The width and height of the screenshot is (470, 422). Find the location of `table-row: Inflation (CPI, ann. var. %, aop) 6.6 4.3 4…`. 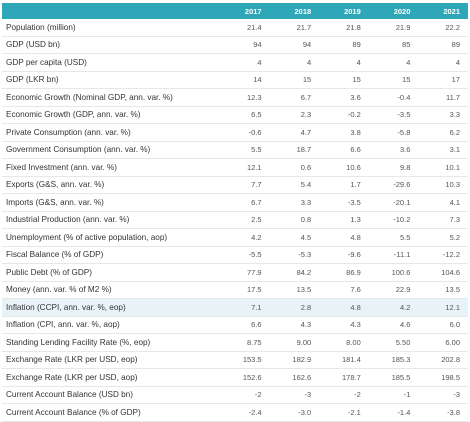

table-row: Inflation (CPI, ann. var. %, aop) 6.6 4.3 4… is located at coordinates (235, 325).